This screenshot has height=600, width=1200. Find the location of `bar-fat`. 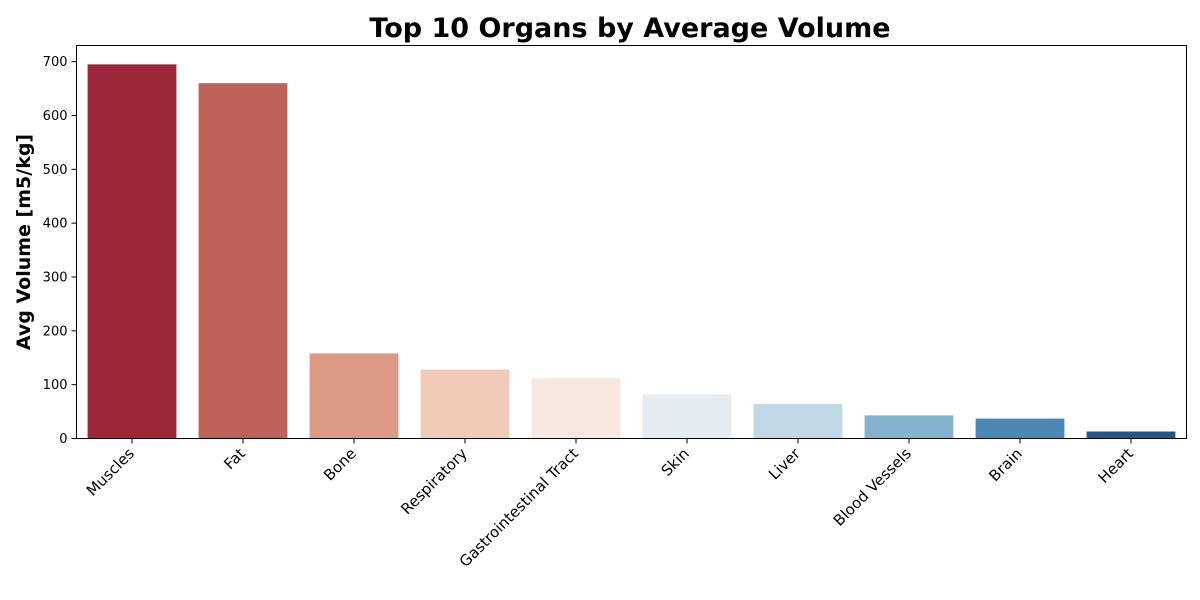

bar-fat is located at coordinates (243, 261).